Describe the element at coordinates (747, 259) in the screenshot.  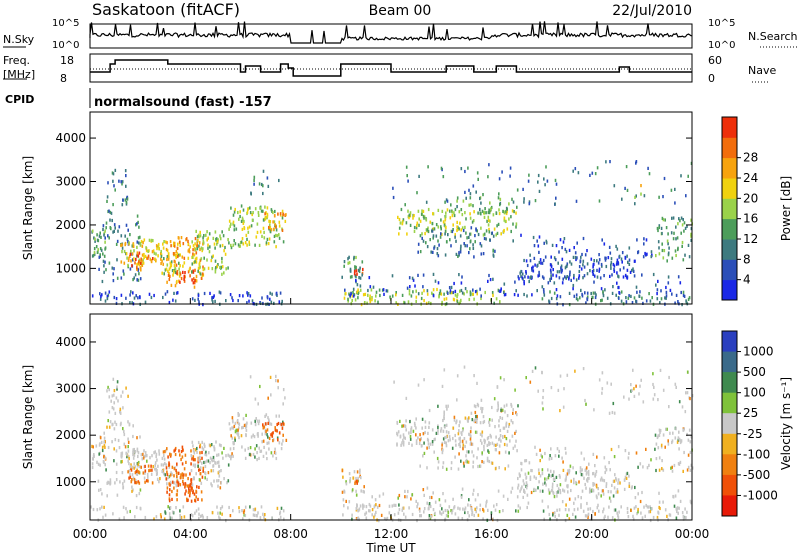
I see `colorbar-tick-label: 8` at that location.